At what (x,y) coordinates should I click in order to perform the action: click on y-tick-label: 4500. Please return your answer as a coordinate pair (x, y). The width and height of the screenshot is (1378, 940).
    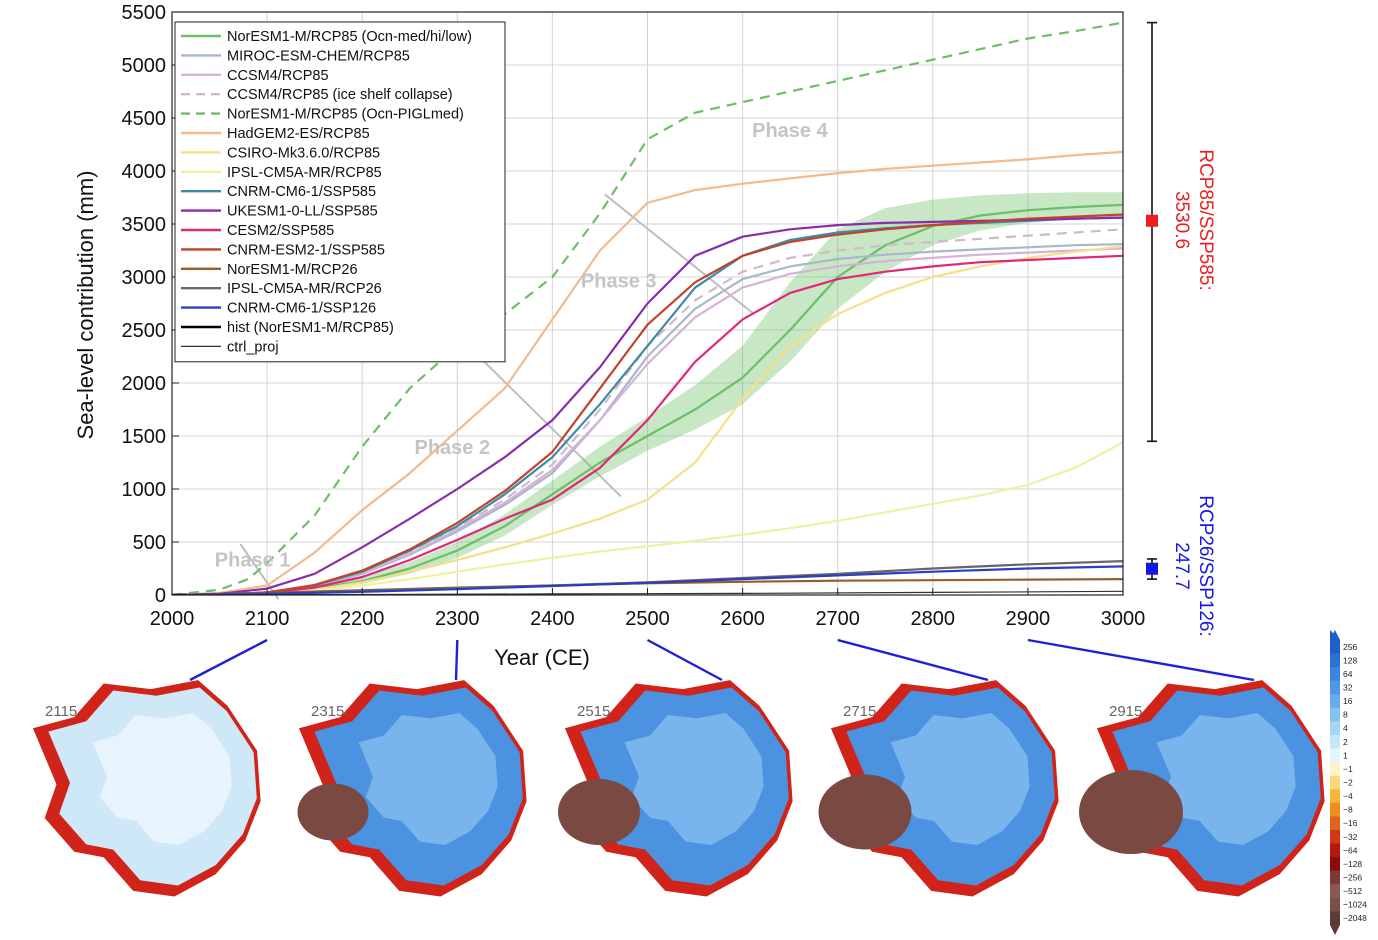
    Looking at the image, I should click on (144, 119).